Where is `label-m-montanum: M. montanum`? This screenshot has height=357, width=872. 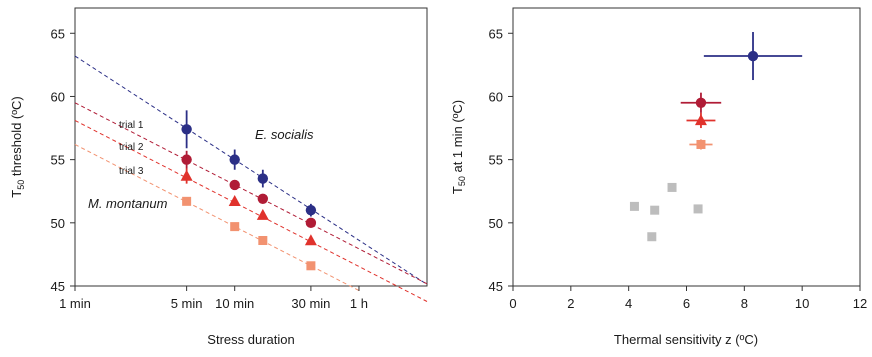 label-m-montanum: M. montanum is located at coordinates (128, 203).